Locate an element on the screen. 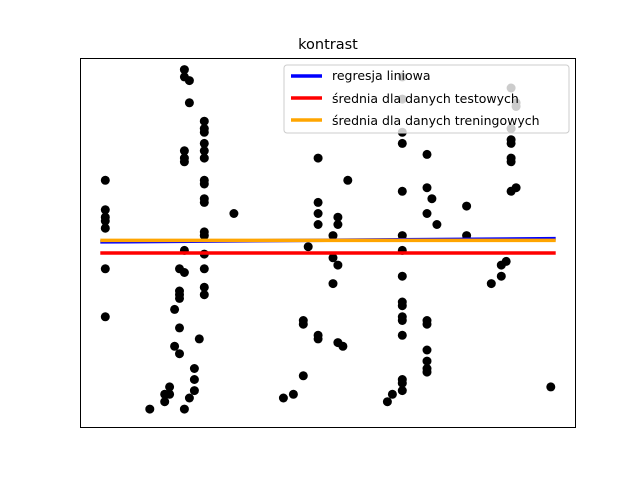 This screenshot has height=480, width=640. legend-label-train-mean: średnia dla danych treningowych is located at coordinates (436, 120).